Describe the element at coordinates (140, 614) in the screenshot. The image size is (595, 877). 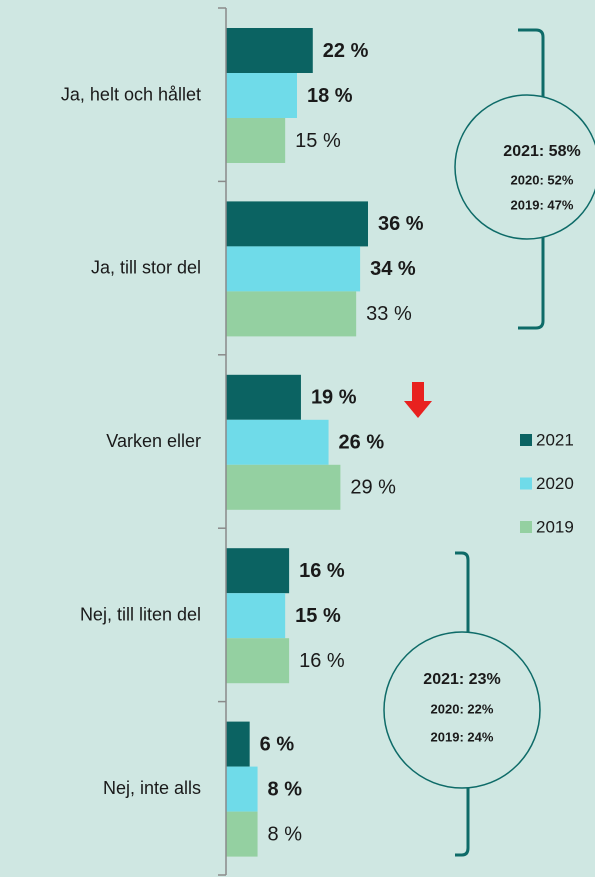
I see `category-label: Nej, till liten del` at that location.